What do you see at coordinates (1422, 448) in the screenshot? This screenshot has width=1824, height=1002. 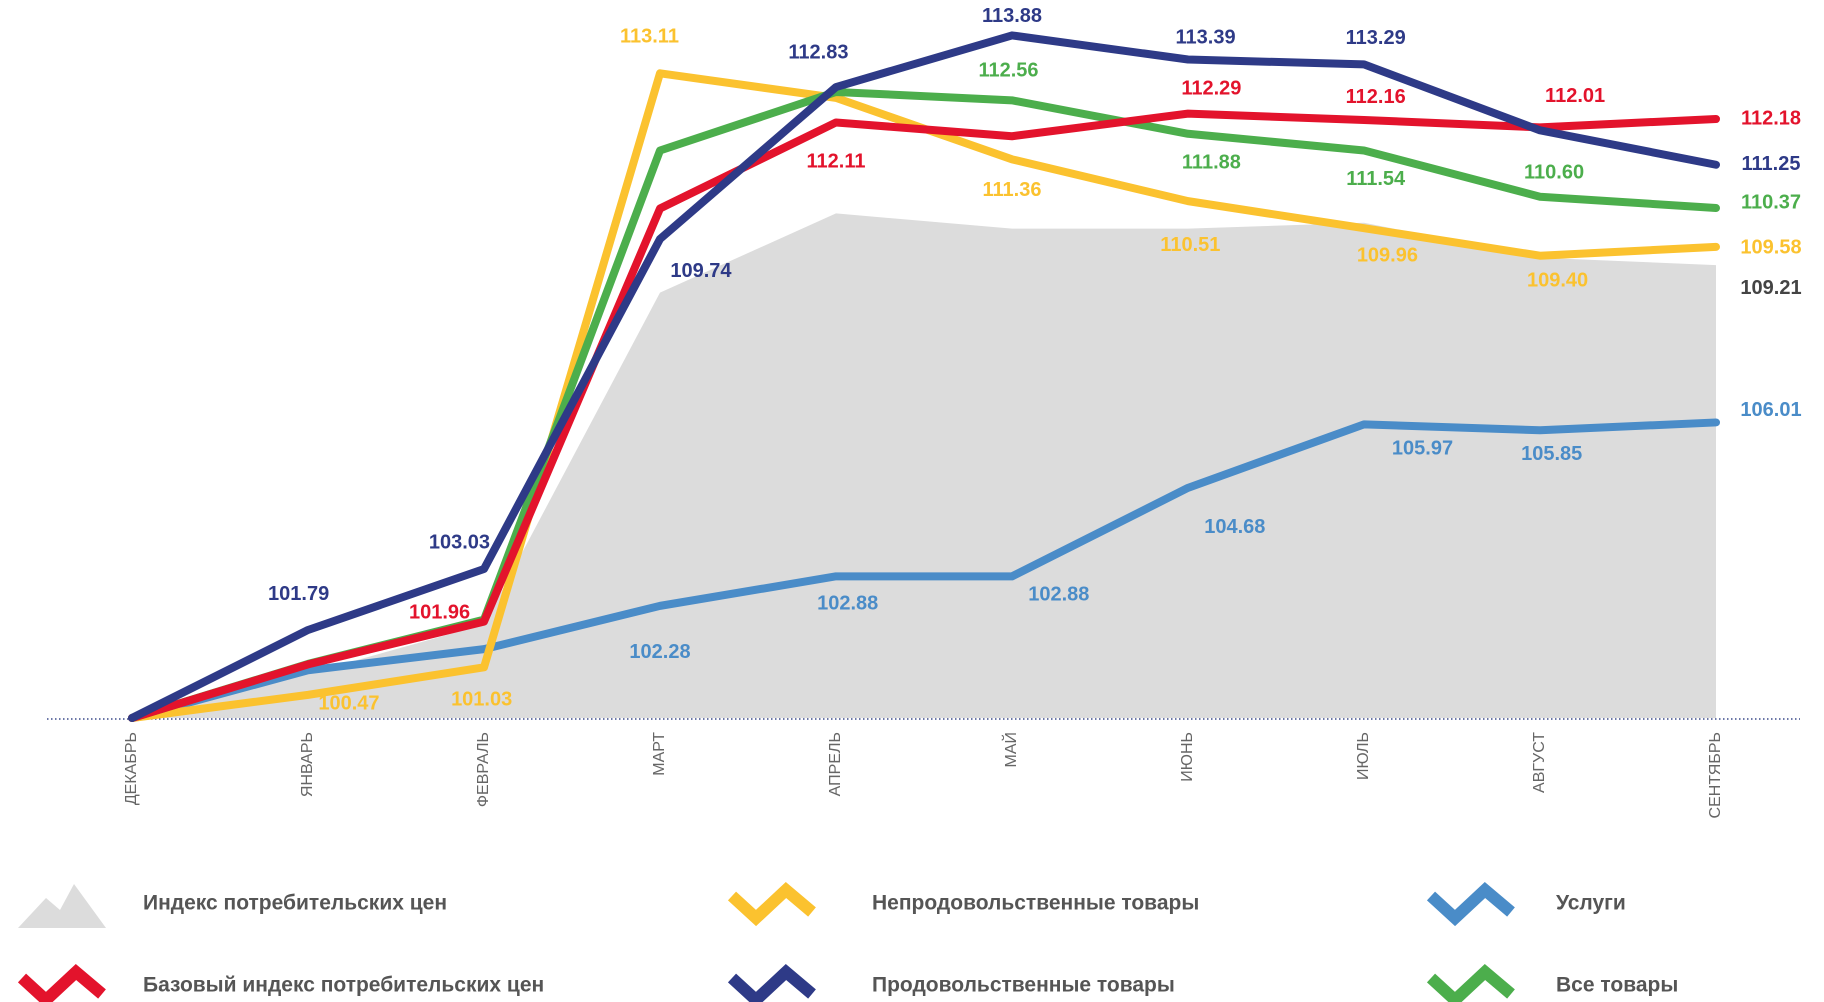 I see `data-label: 105.97` at bounding box center [1422, 448].